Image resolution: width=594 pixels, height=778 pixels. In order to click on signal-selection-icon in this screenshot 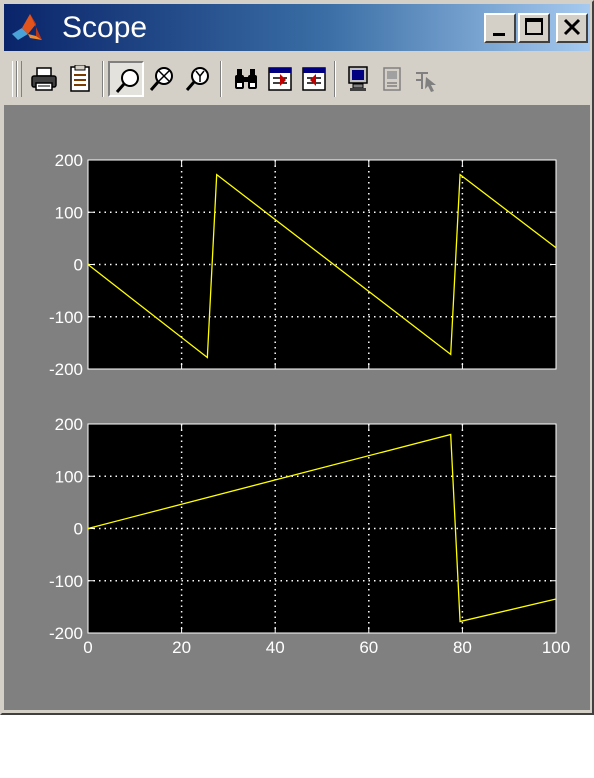, I will do `click(426, 82)`.